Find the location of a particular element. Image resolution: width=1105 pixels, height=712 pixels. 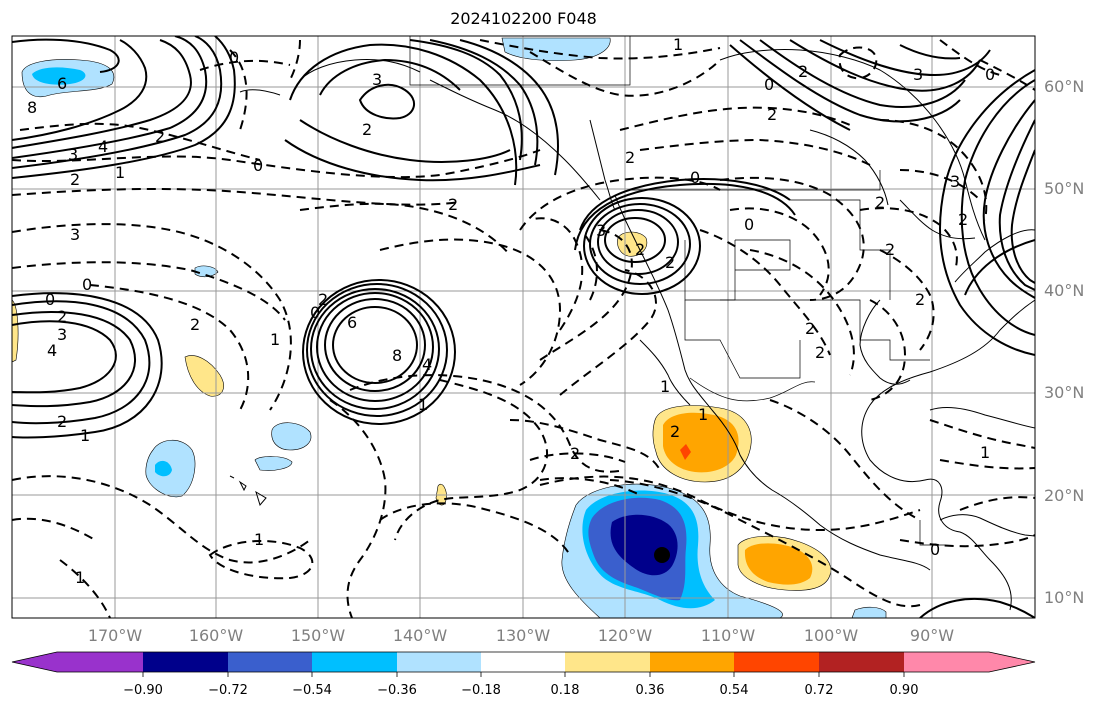

lat-label: 20°N is located at coordinates (1064, 495).